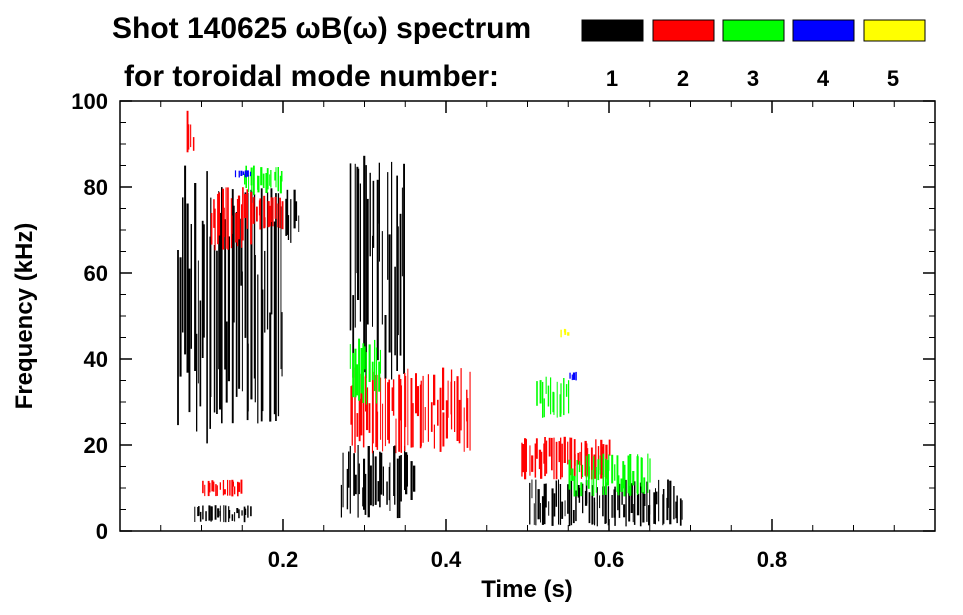  Describe the element at coordinates (527, 589) in the screenshot. I see `x-axis-label: Time (s)` at that location.